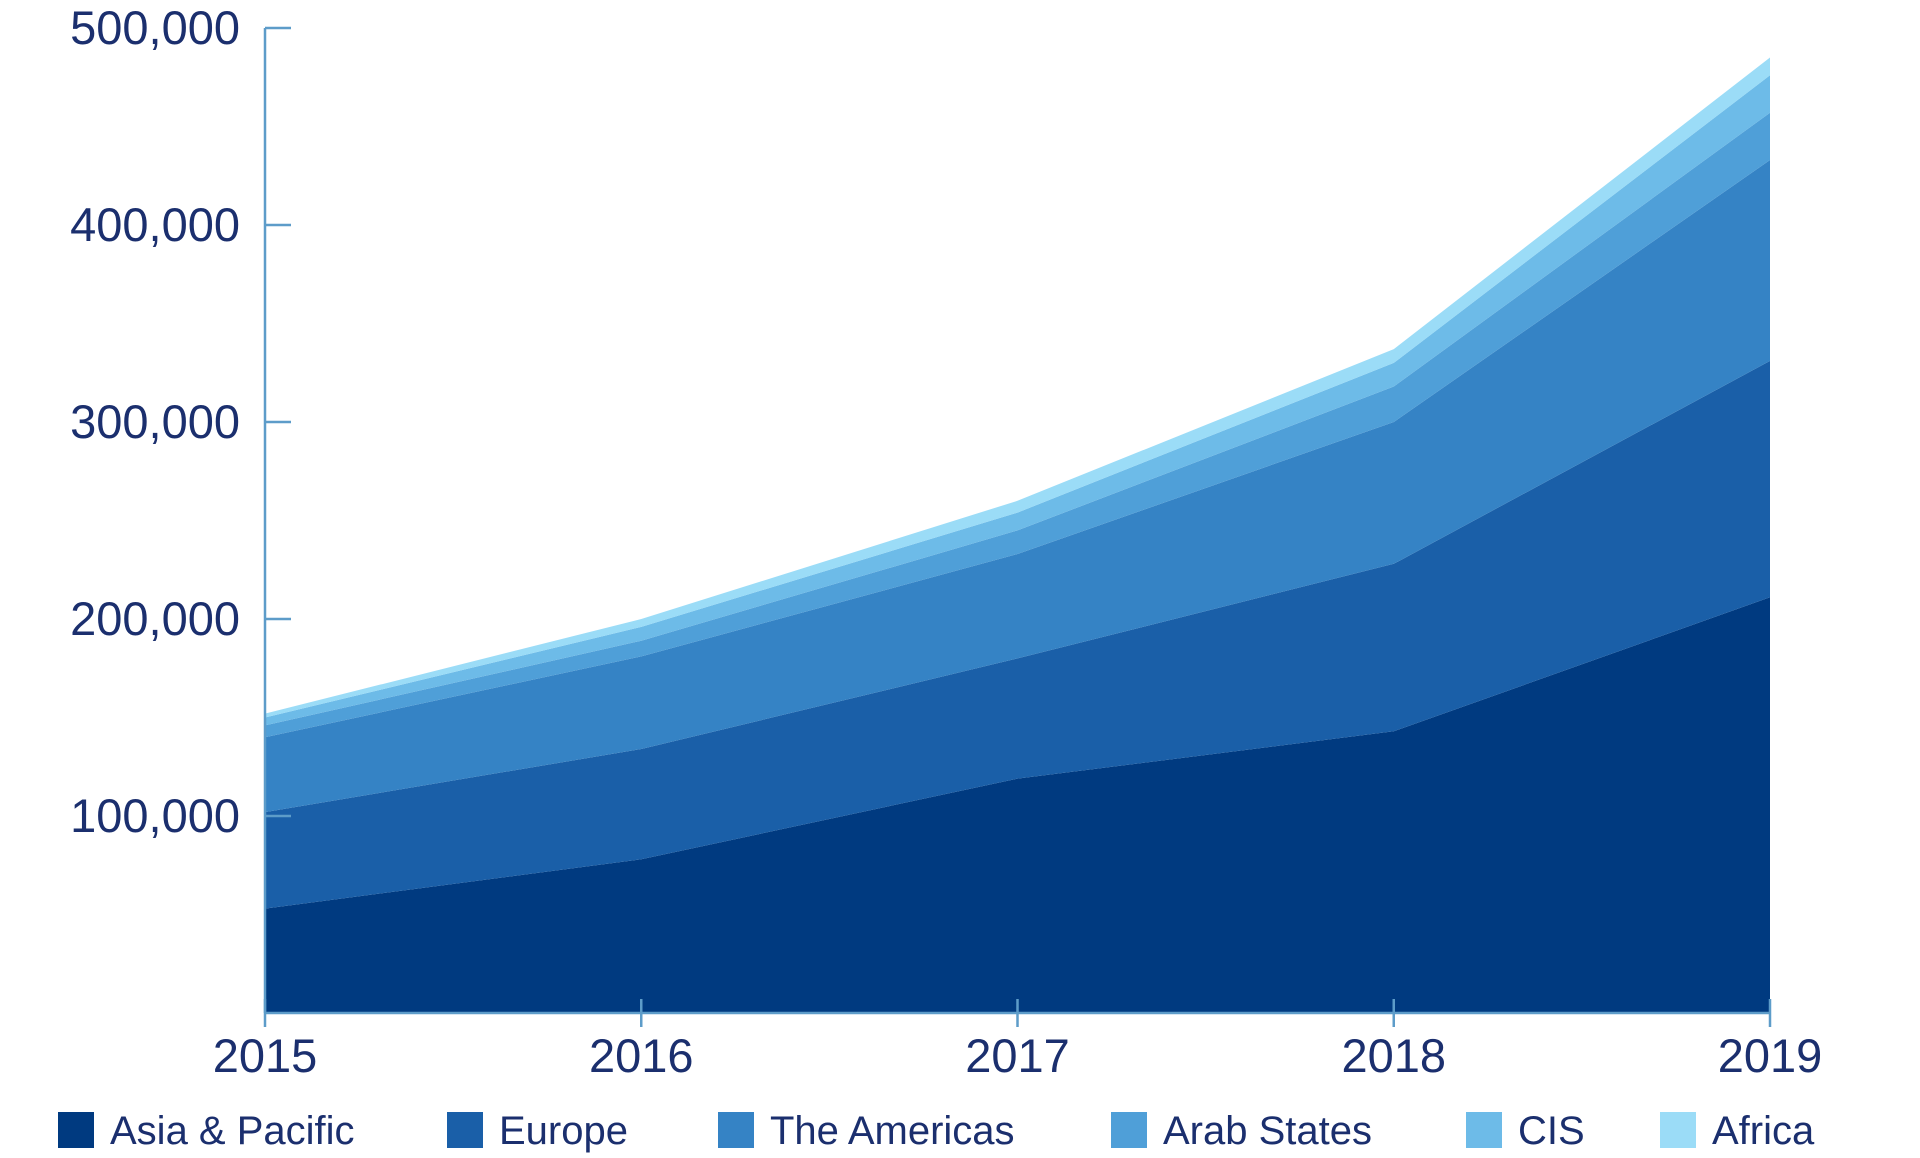 This screenshot has height=1158, width=1920. I want to click on x-tick-label: 2019, so click(1770, 1055).